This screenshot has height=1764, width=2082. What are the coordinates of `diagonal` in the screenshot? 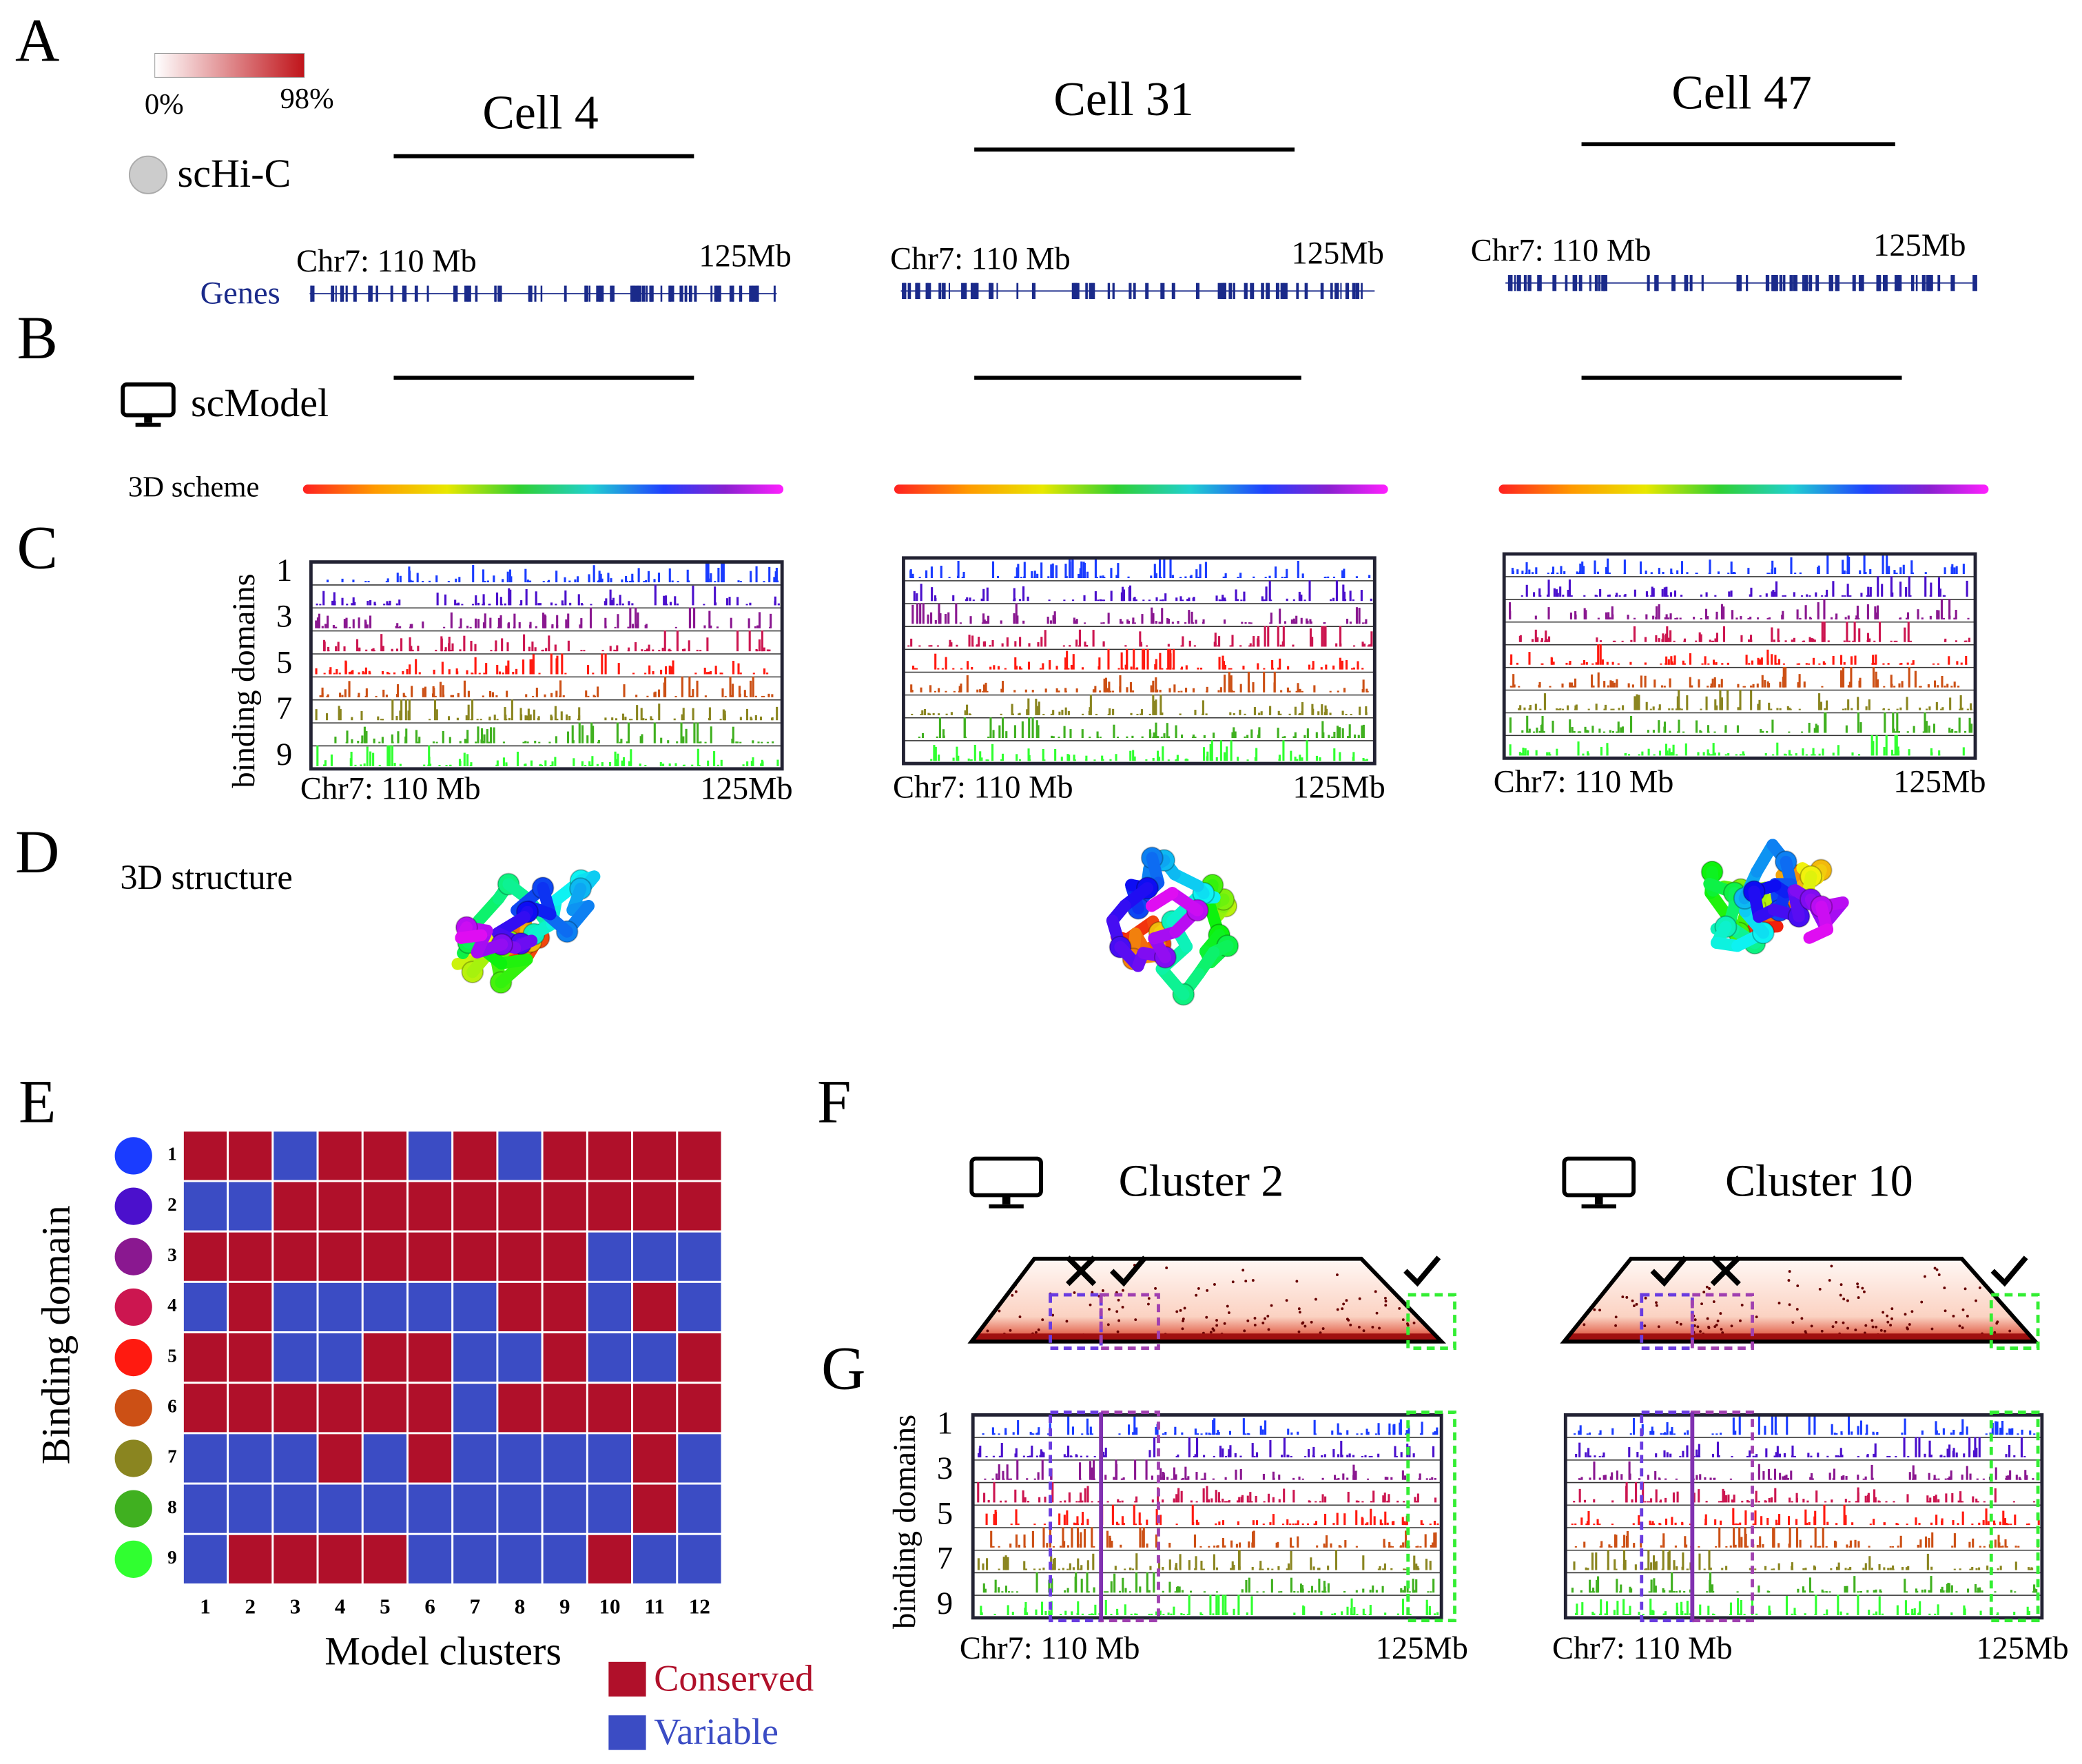 It's located at (1206, 1337).